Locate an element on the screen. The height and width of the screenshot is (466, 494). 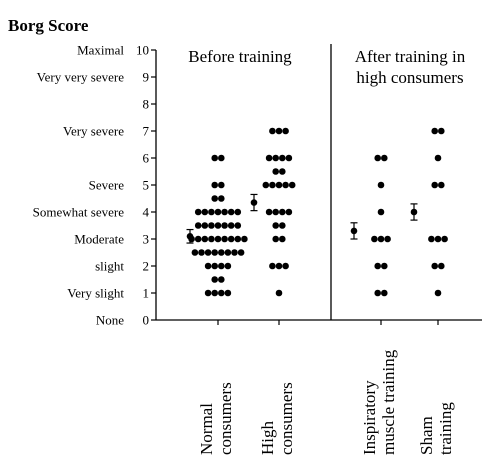
y-tick-label: 6 is located at coordinates (146, 158).